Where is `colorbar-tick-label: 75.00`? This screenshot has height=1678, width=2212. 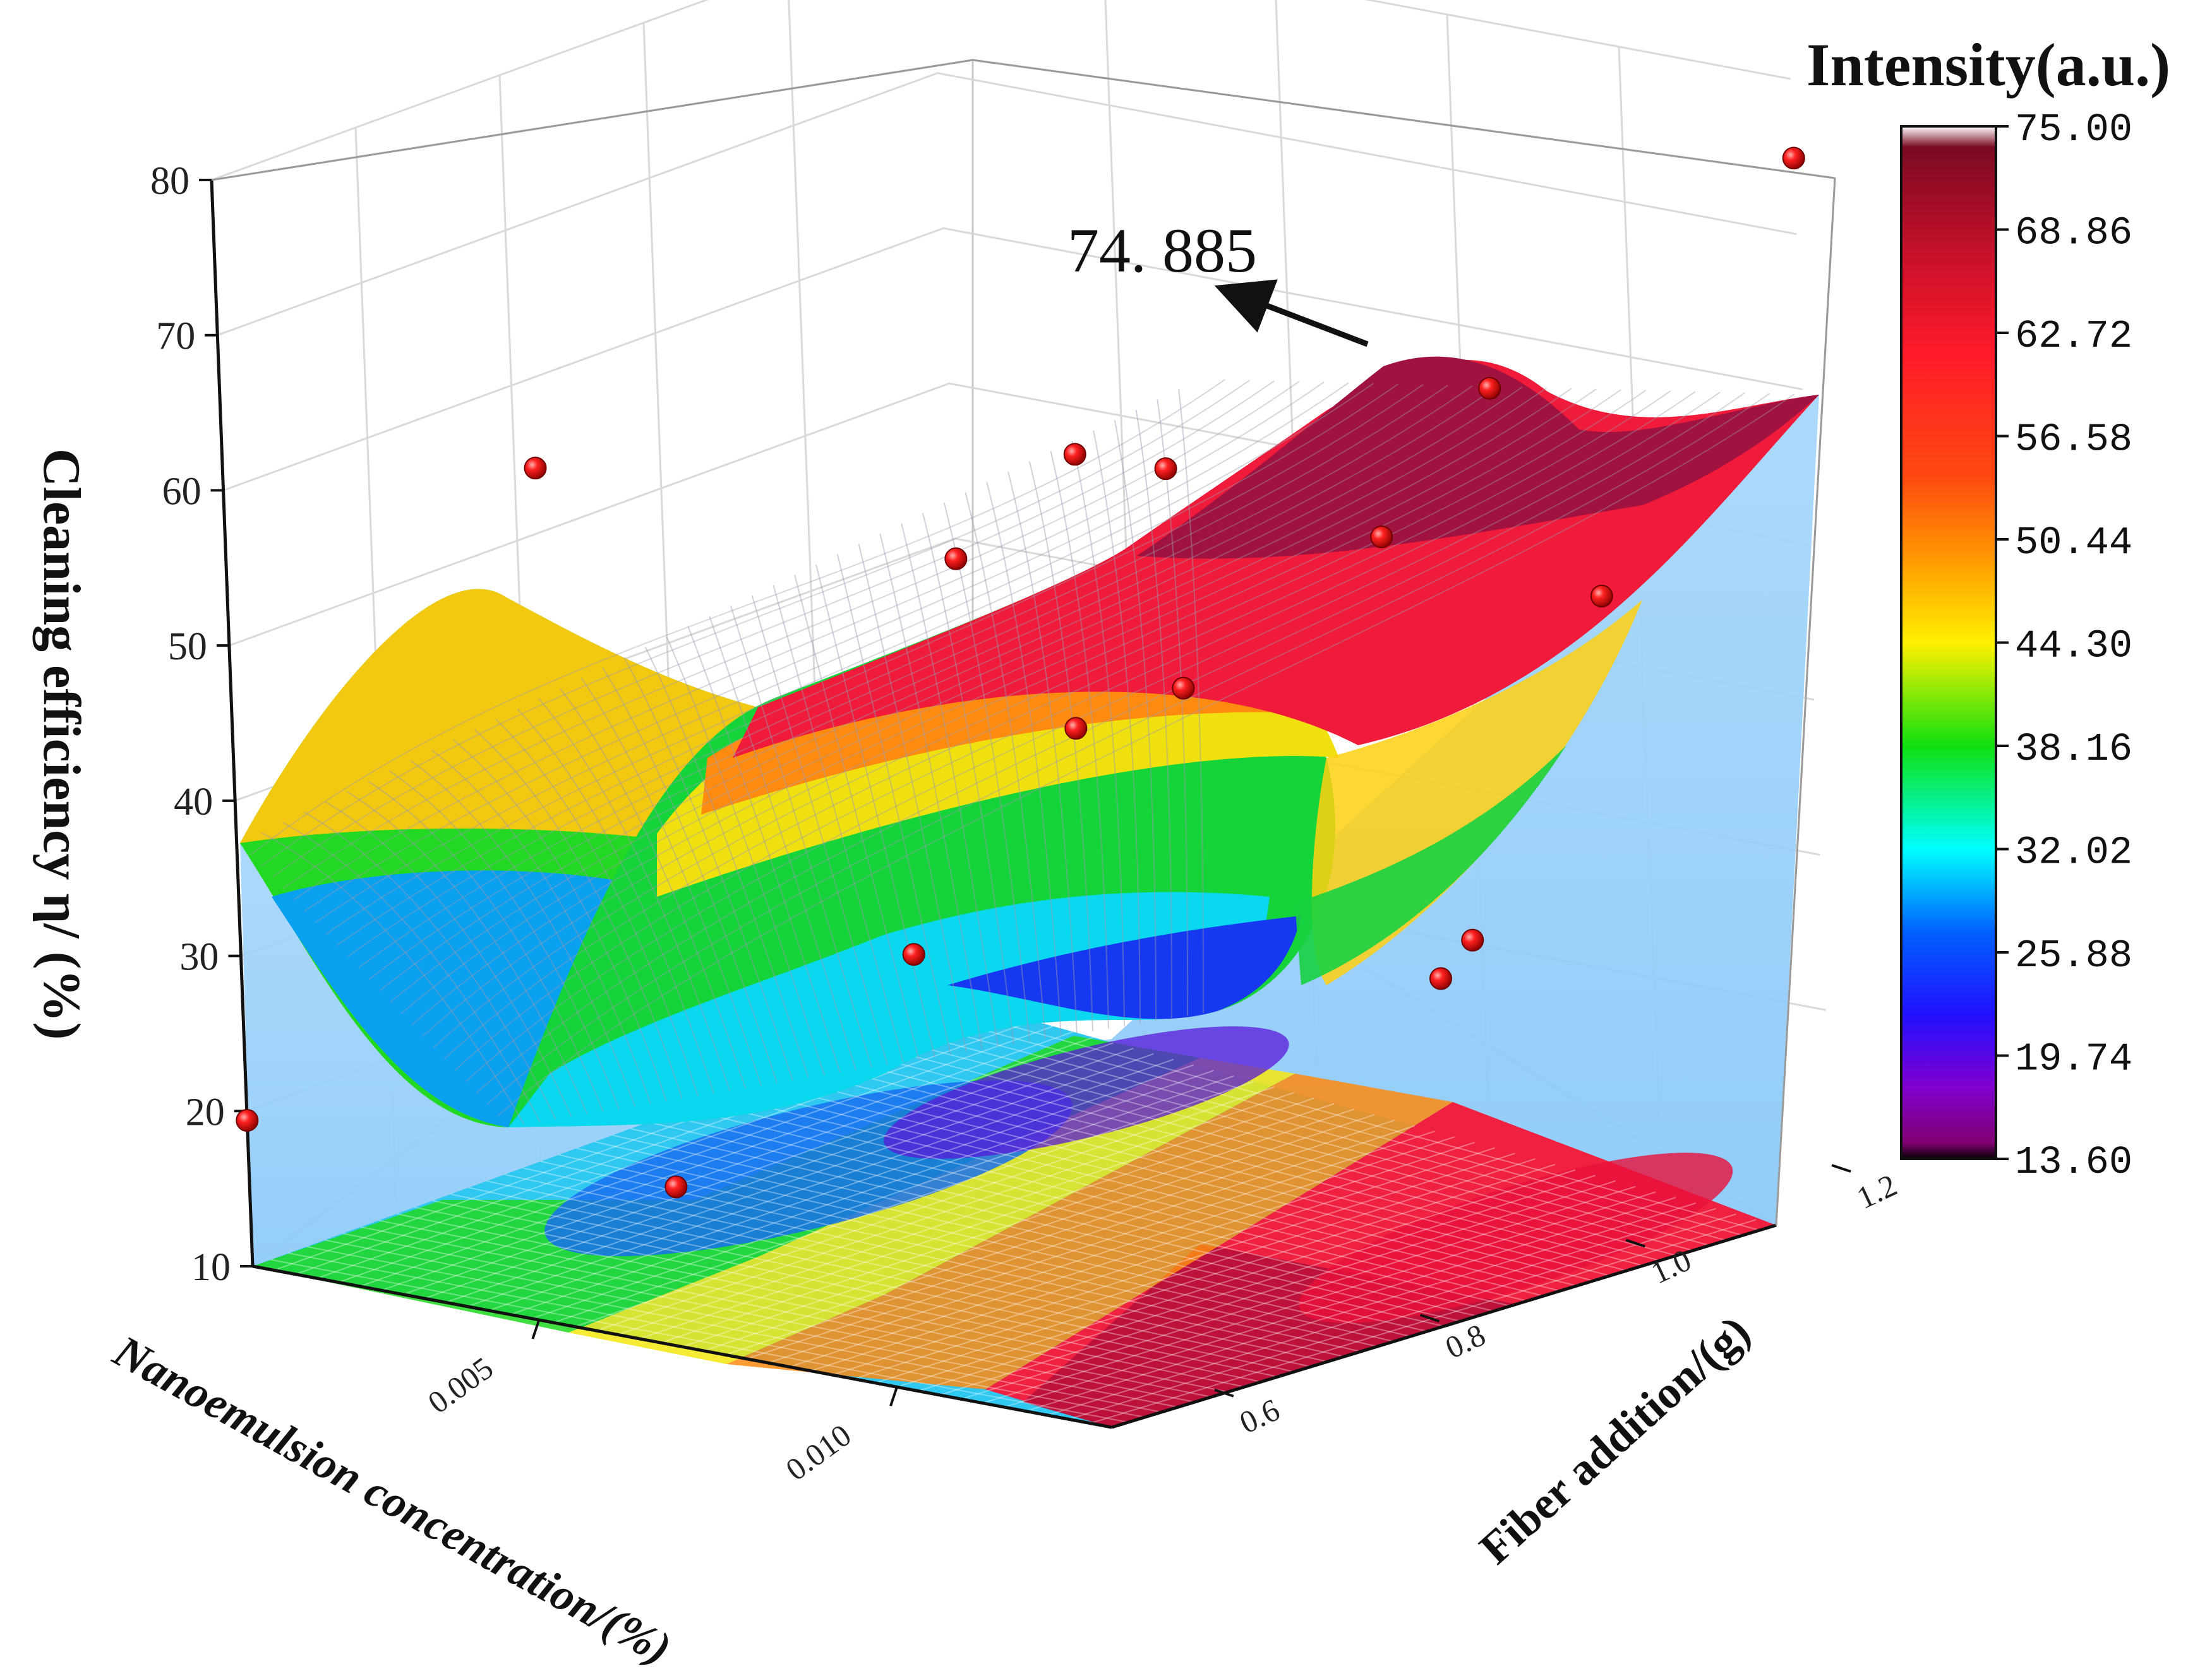
colorbar-tick-label: 75.00 is located at coordinates (2073, 129).